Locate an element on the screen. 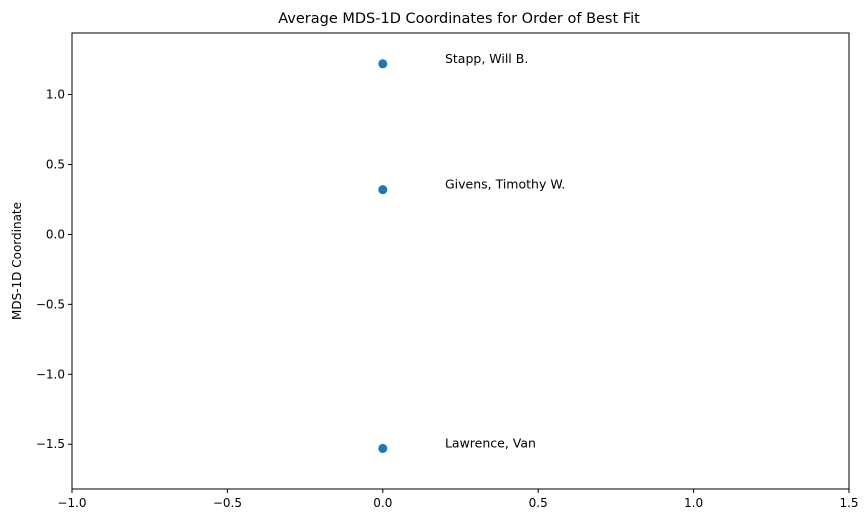 The width and height of the screenshot is (868, 528). y-axis-label: MDS-1D Coordinate is located at coordinates (17, 261).